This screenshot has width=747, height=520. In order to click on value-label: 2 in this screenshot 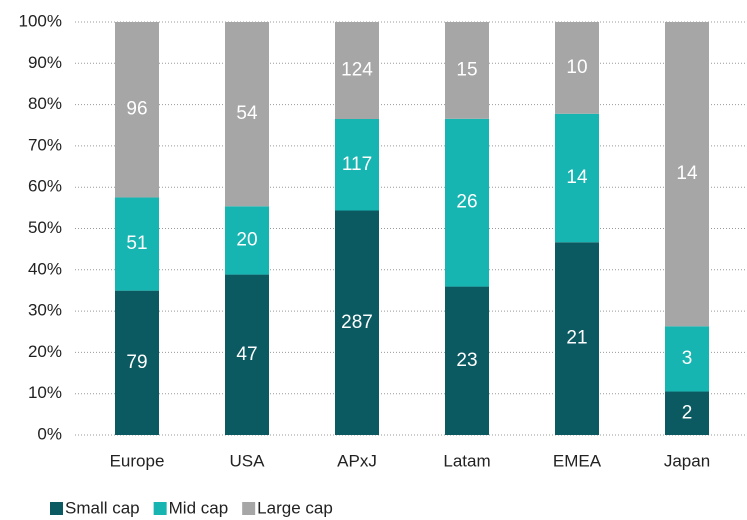, I will do `click(687, 412)`.